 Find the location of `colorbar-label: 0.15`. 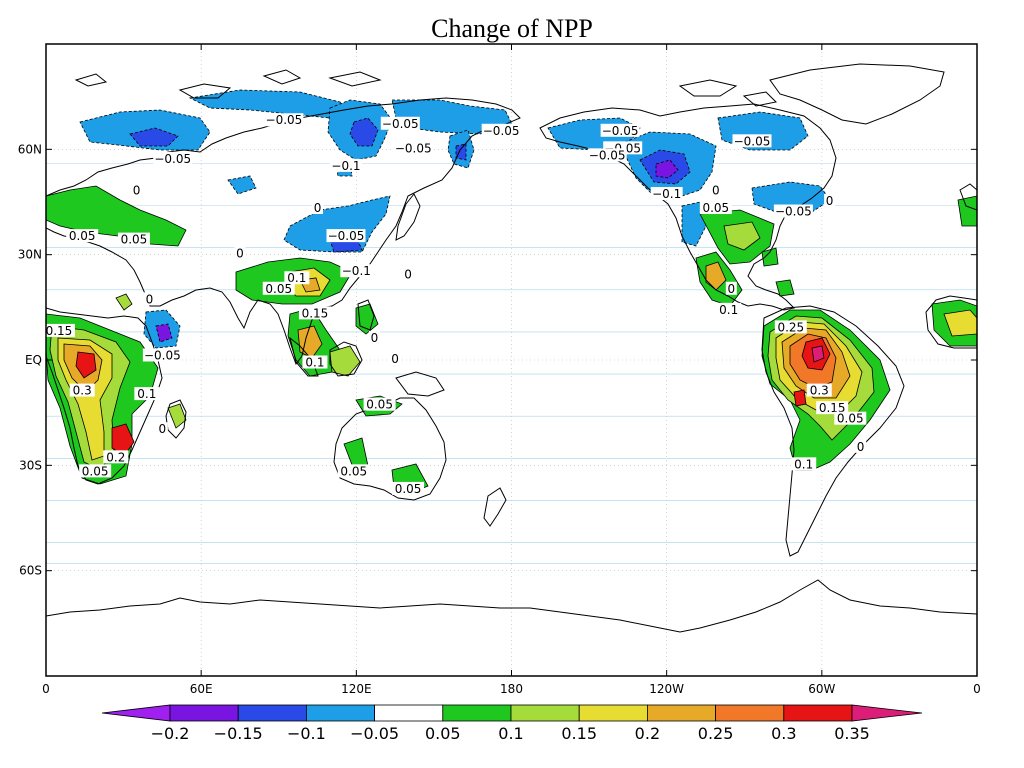

colorbar-label: 0.15 is located at coordinates (579, 733).